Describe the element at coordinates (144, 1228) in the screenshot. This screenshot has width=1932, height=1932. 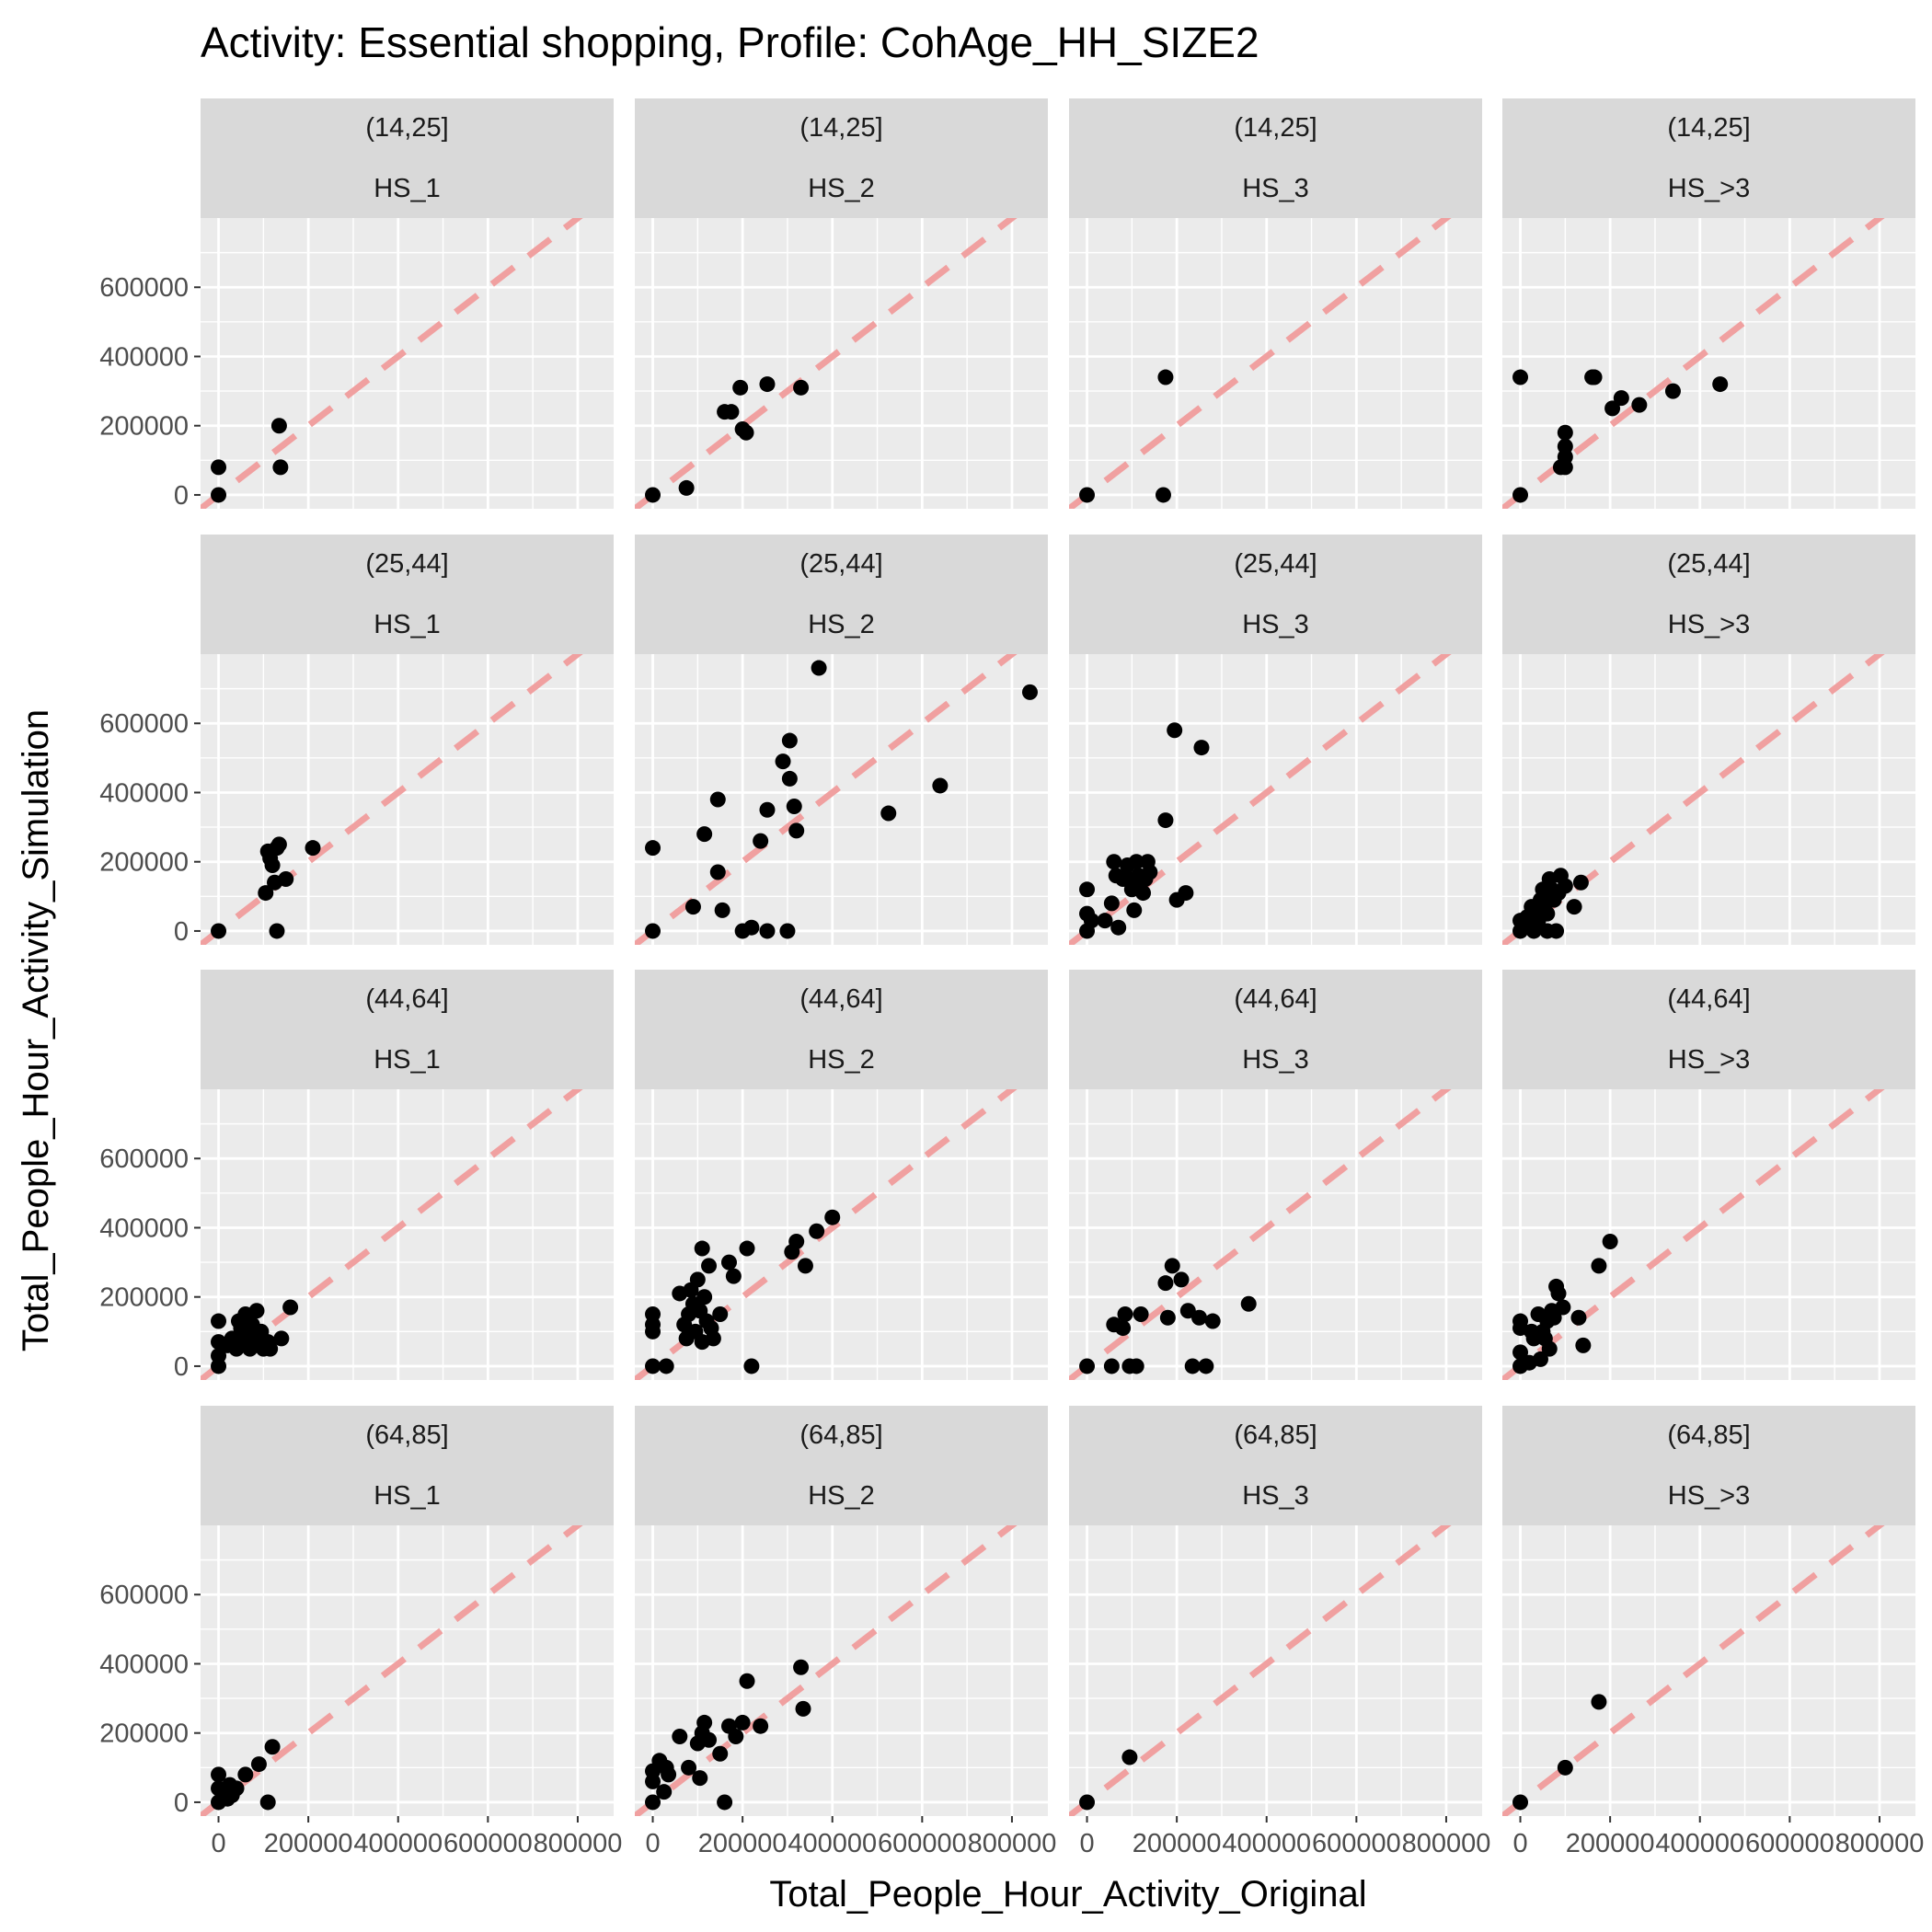
I see `y-tick-label: 400000` at that location.